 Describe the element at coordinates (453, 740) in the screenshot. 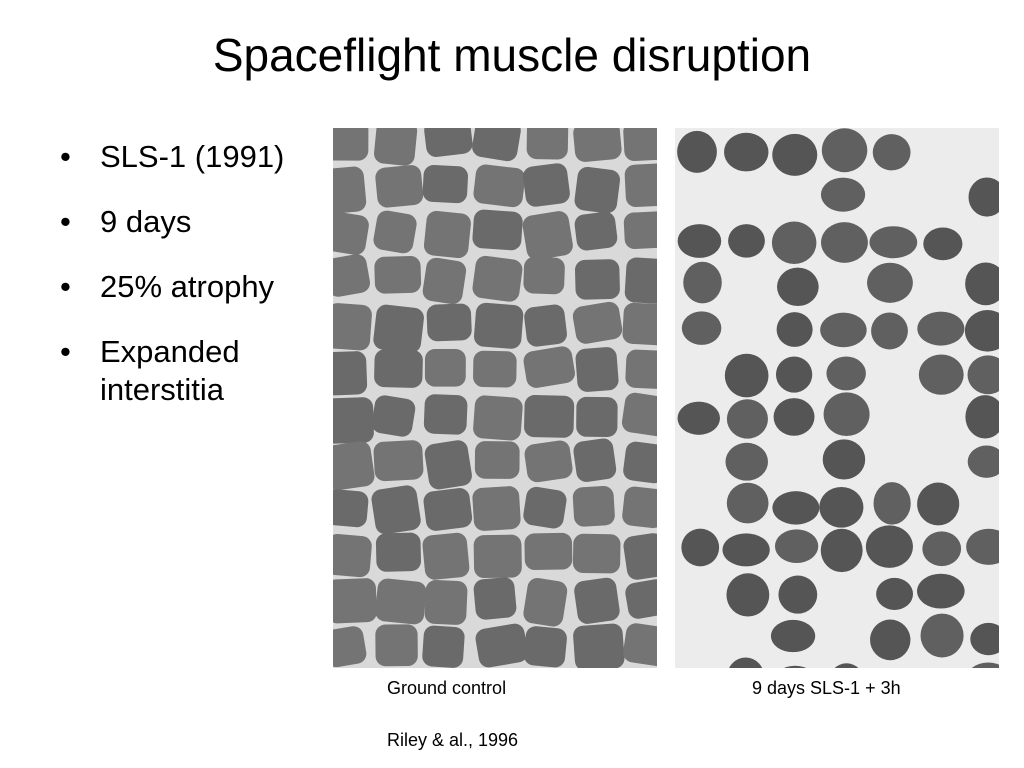

I see `citation: Riley & al., 1996` at that location.